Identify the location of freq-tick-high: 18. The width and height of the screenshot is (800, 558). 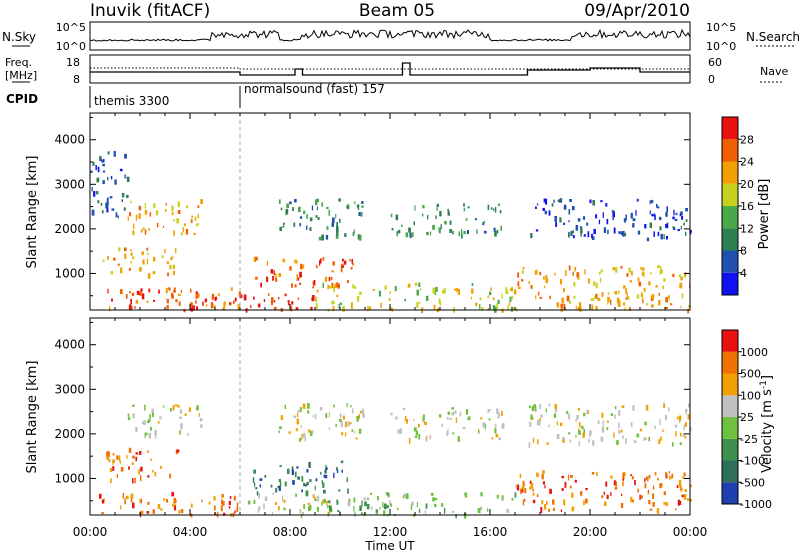
(73, 62).